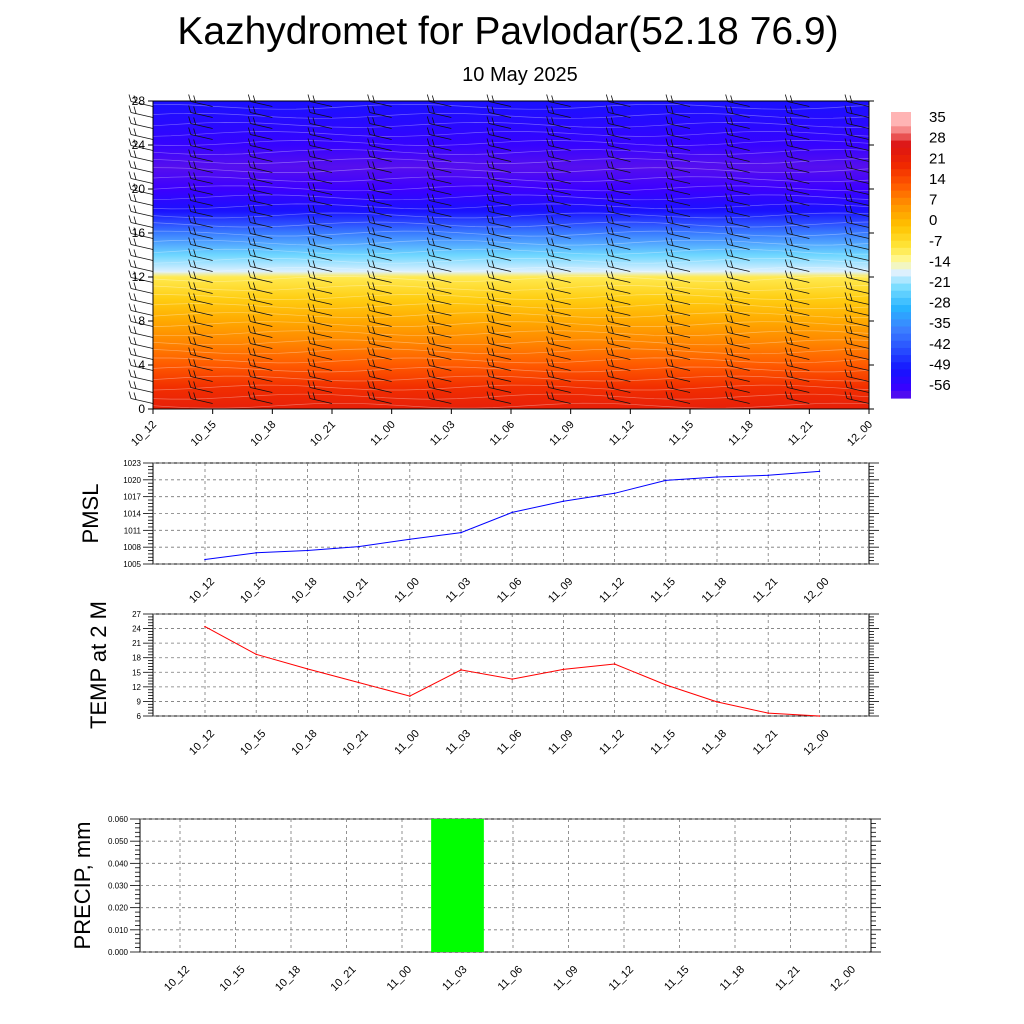  I want to click on colorbar-label: -14, so click(940, 261).